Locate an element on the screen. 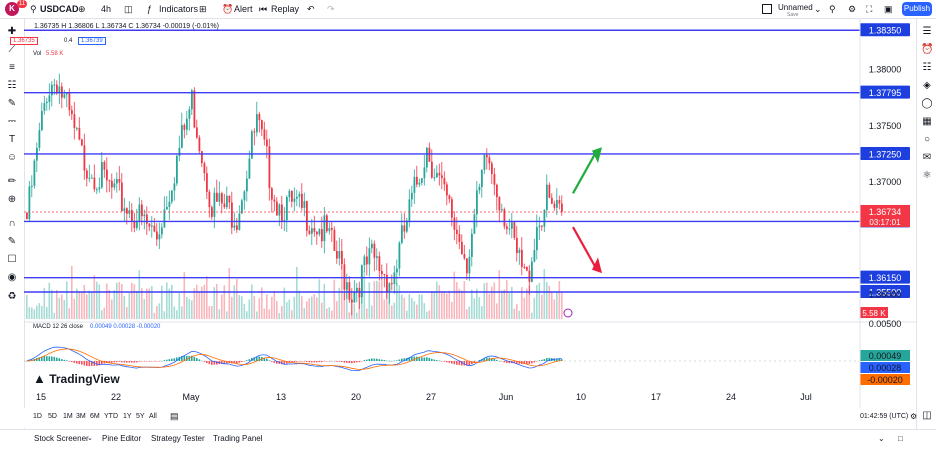 This screenshot has width=936, height=449. utc-clock: 01:42:59 (UTC) is located at coordinates (884, 416).